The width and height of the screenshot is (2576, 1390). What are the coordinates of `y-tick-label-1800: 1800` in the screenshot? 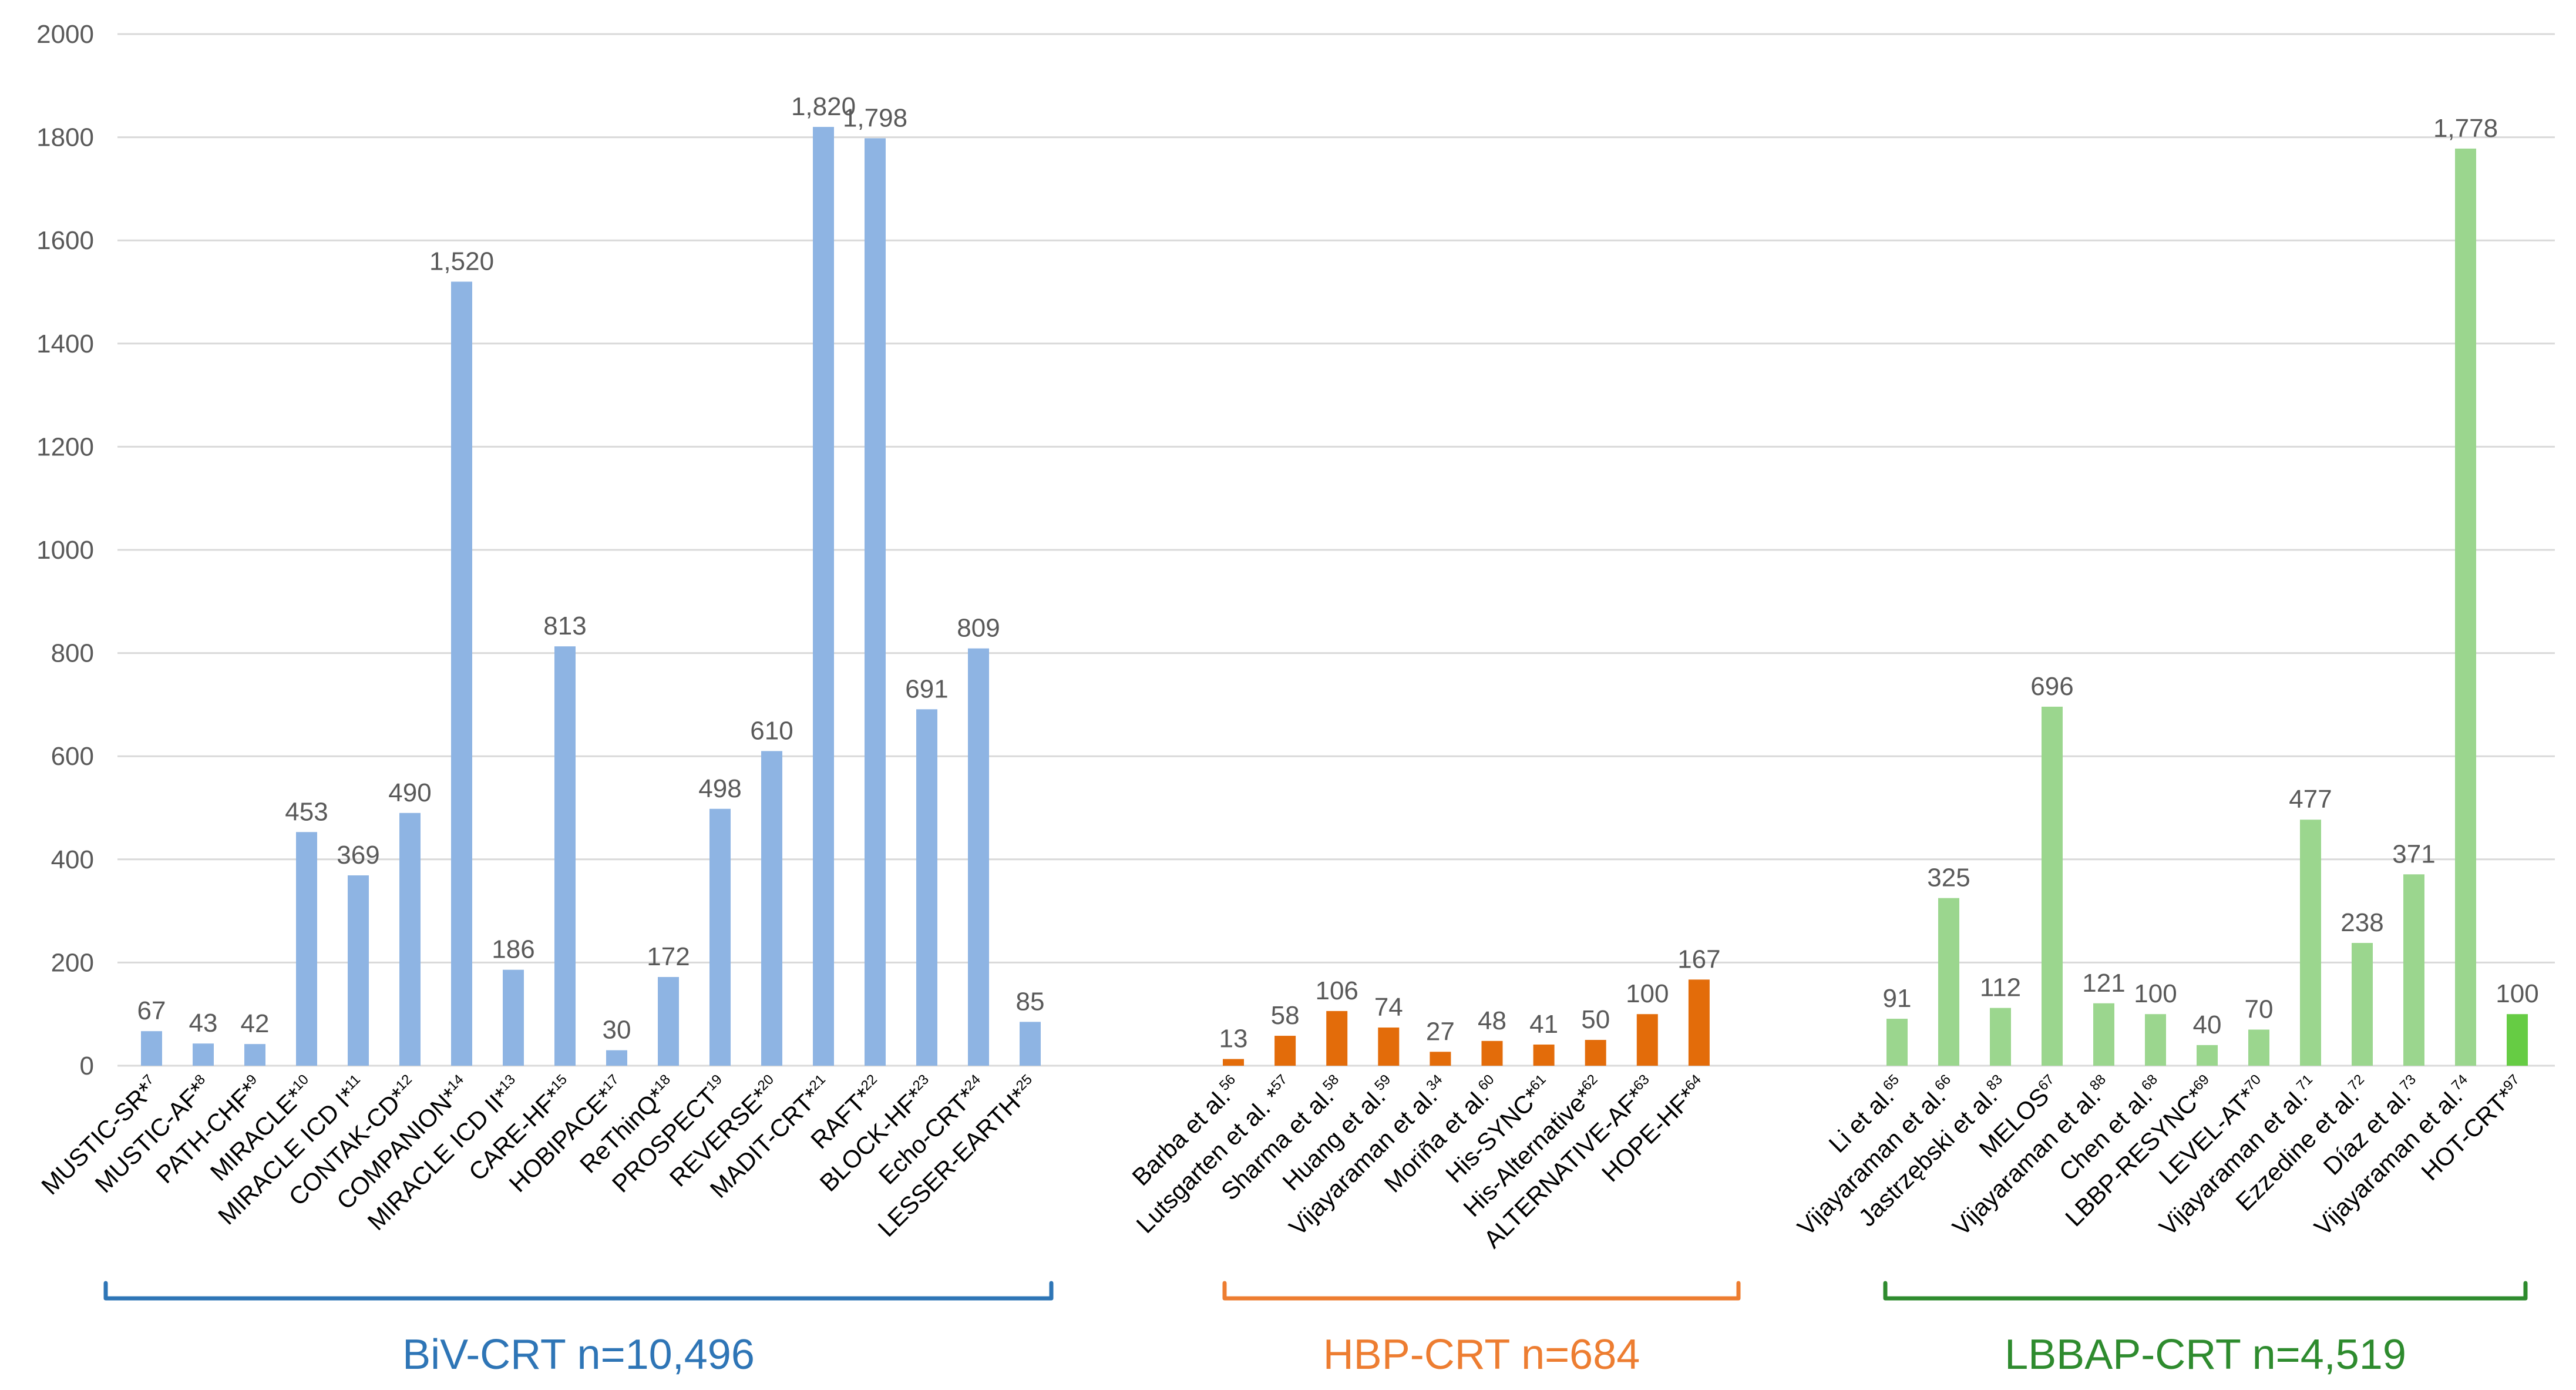 It's located at (65, 137).